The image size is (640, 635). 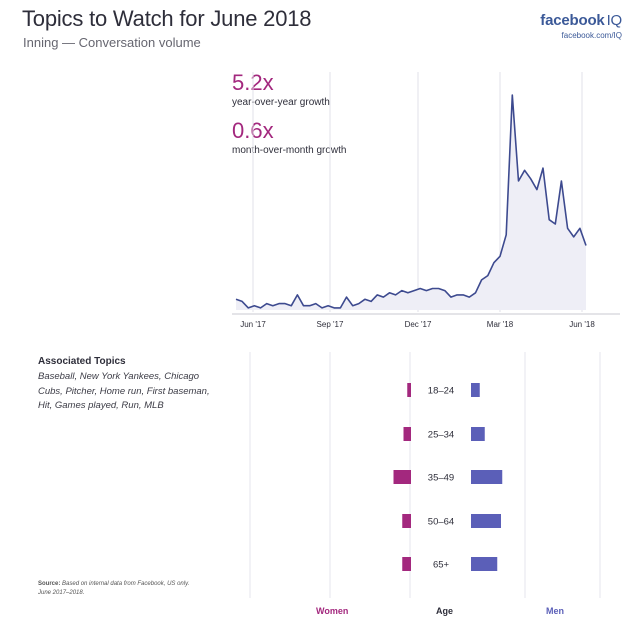 What do you see at coordinates (418, 324) in the screenshot?
I see `x-tick-label: Dec '17` at bounding box center [418, 324].